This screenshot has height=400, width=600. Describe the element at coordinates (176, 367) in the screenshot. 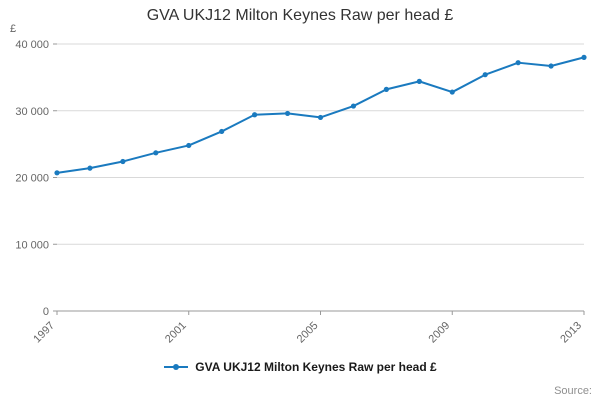

I see `legend-line-marker` at that location.